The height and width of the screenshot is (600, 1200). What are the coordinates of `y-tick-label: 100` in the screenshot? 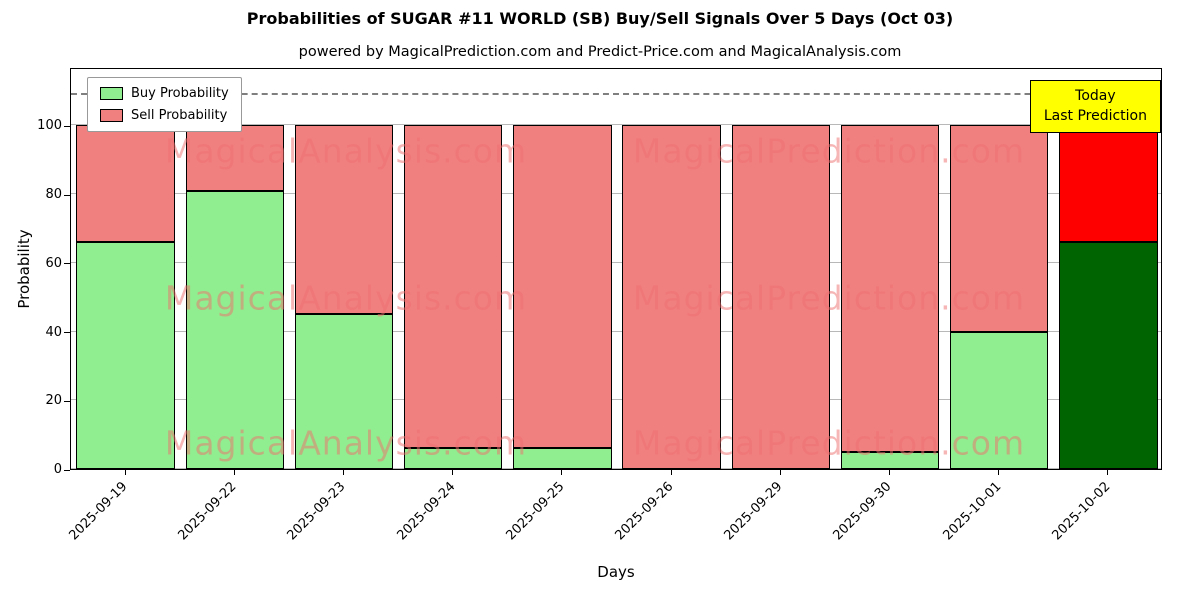 It's located at (49, 126).